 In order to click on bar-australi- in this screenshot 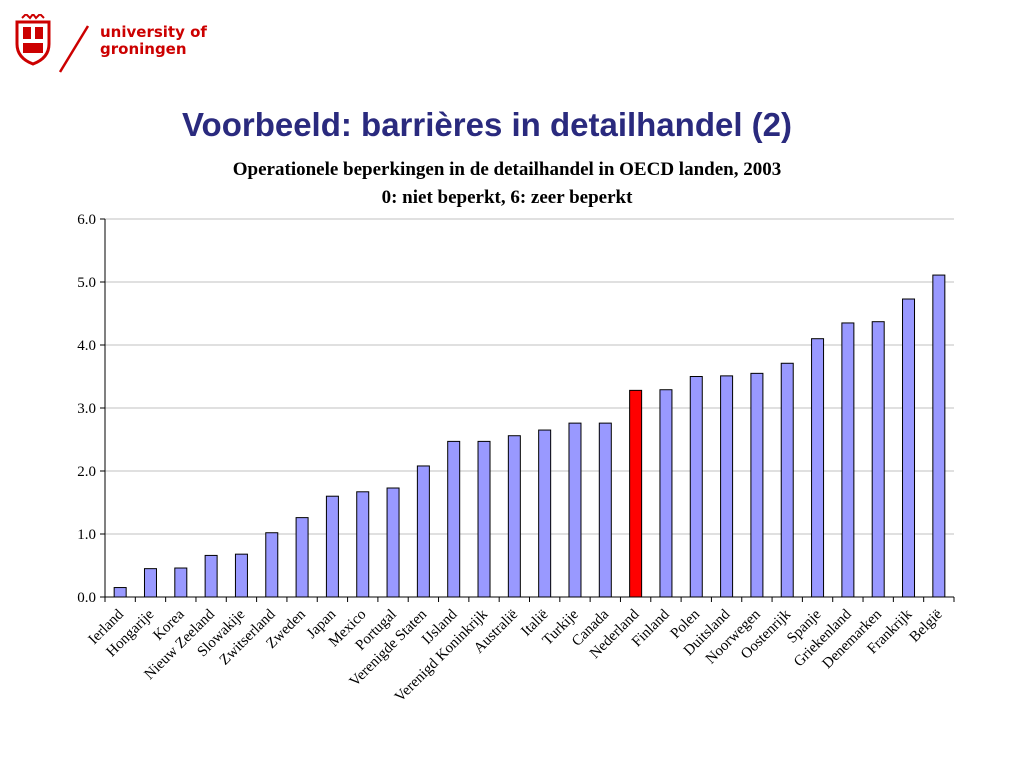, I will do `click(514, 516)`.